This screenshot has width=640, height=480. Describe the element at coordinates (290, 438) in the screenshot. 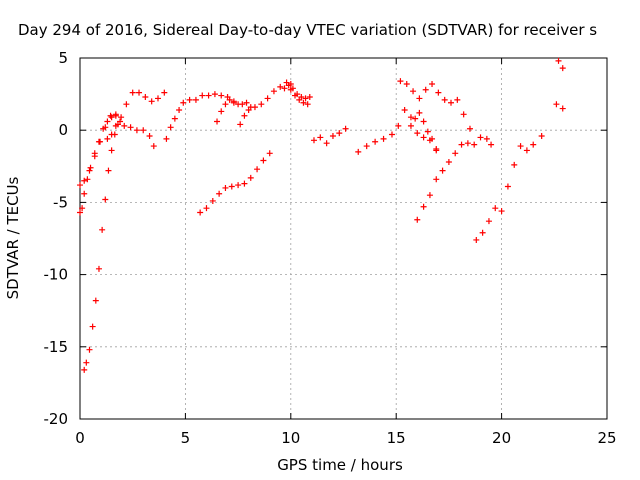

I see `x-tick-label: 10` at that location.